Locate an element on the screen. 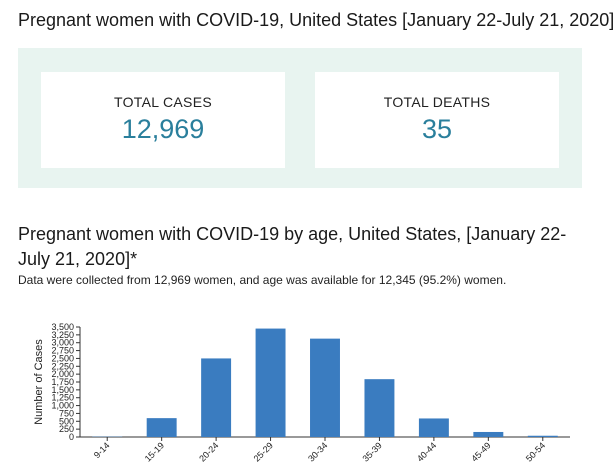 Image resolution: width=616 pixels, height=472 pixels. y-tick-label: 750 is located at coordinates (66, 413).